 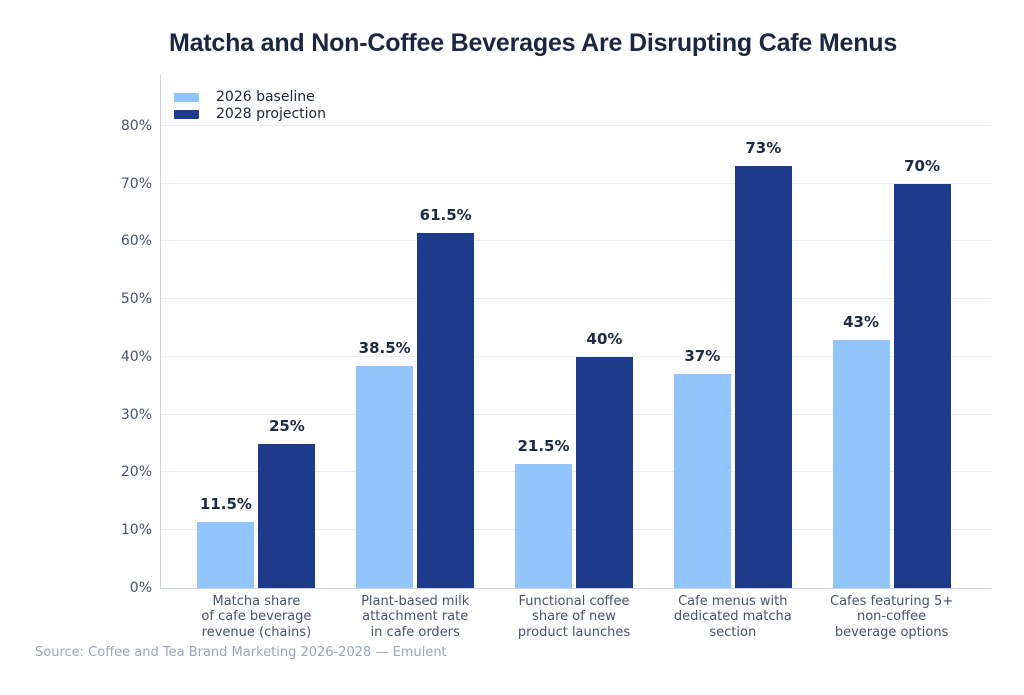 What do you see at coordinates (543, 512) in the screenshot?
I see `bar-2026-baseline: 21.5%` at bounding box center [543, 512].